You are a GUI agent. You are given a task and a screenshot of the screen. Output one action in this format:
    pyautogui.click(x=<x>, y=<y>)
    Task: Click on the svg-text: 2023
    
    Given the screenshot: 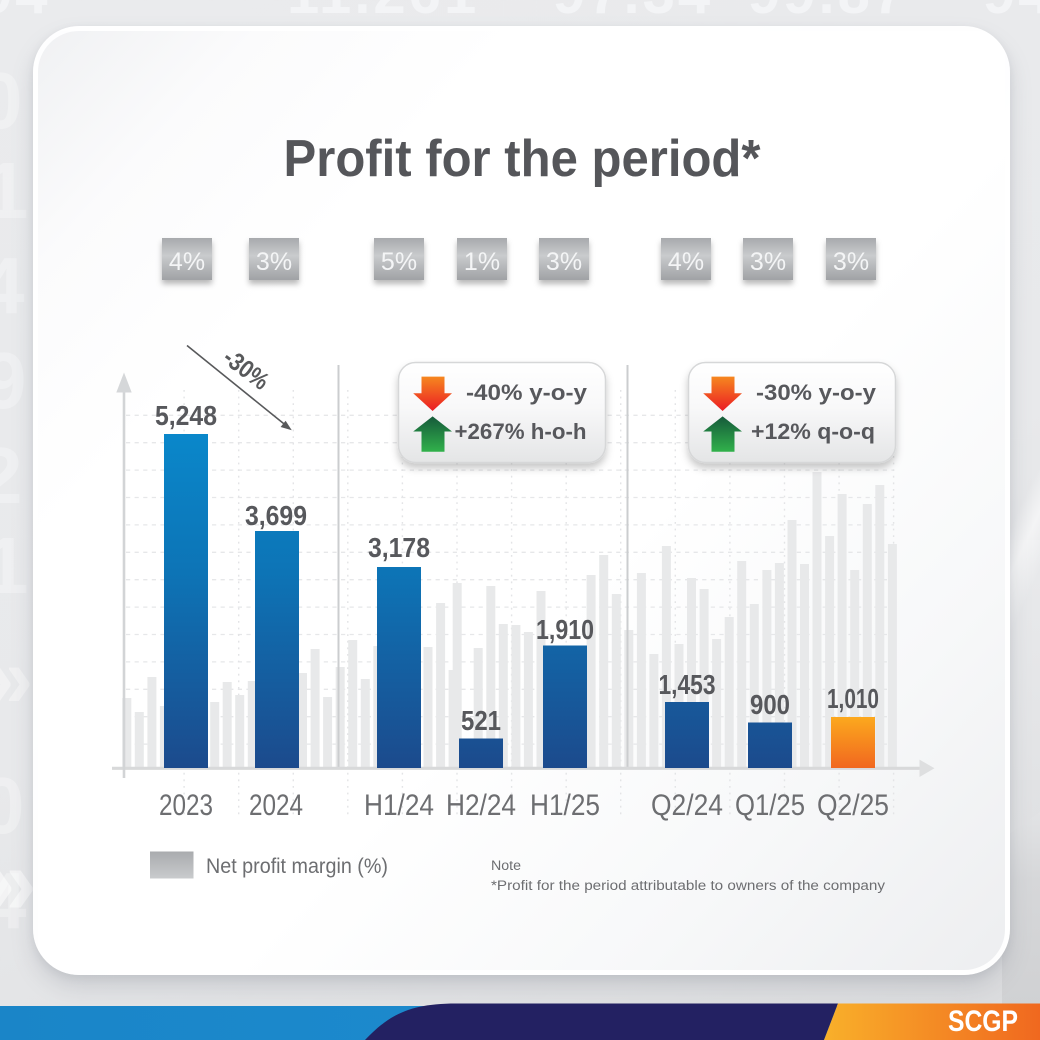 What is the action you would take?
    pyautogui.click(x=186, y=805)
    